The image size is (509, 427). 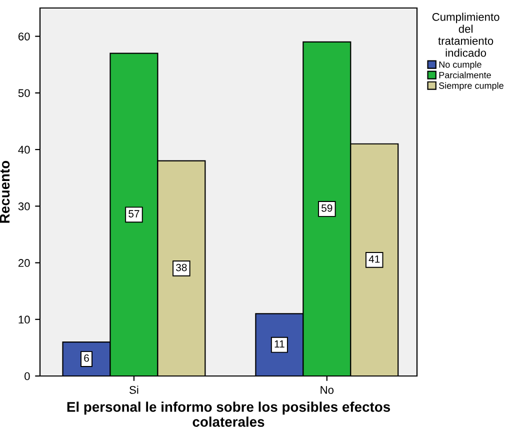 I want to click on x-tick-label: Si, so click(x=134, y=390).